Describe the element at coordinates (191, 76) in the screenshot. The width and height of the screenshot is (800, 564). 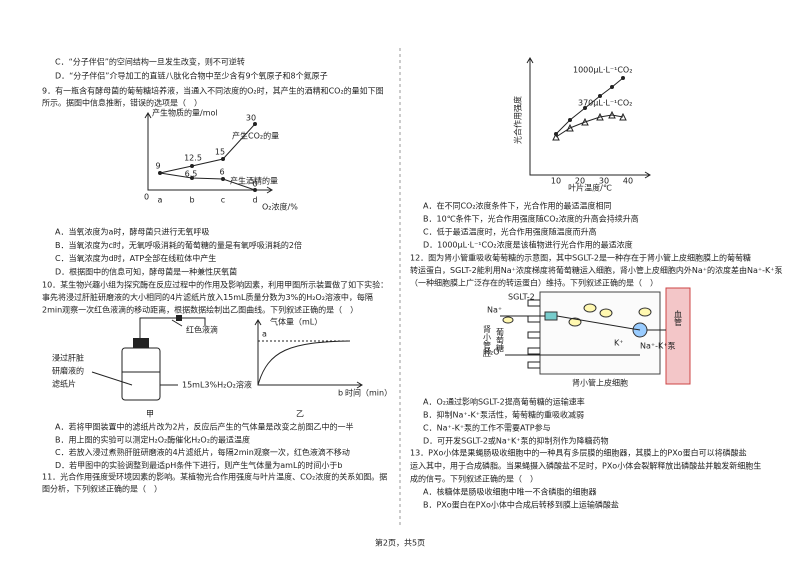
I see `option: D．“分子伴侣”介导加工的直链八肽化合物中至少含有9个氧原子和8个氮原子` at that location.